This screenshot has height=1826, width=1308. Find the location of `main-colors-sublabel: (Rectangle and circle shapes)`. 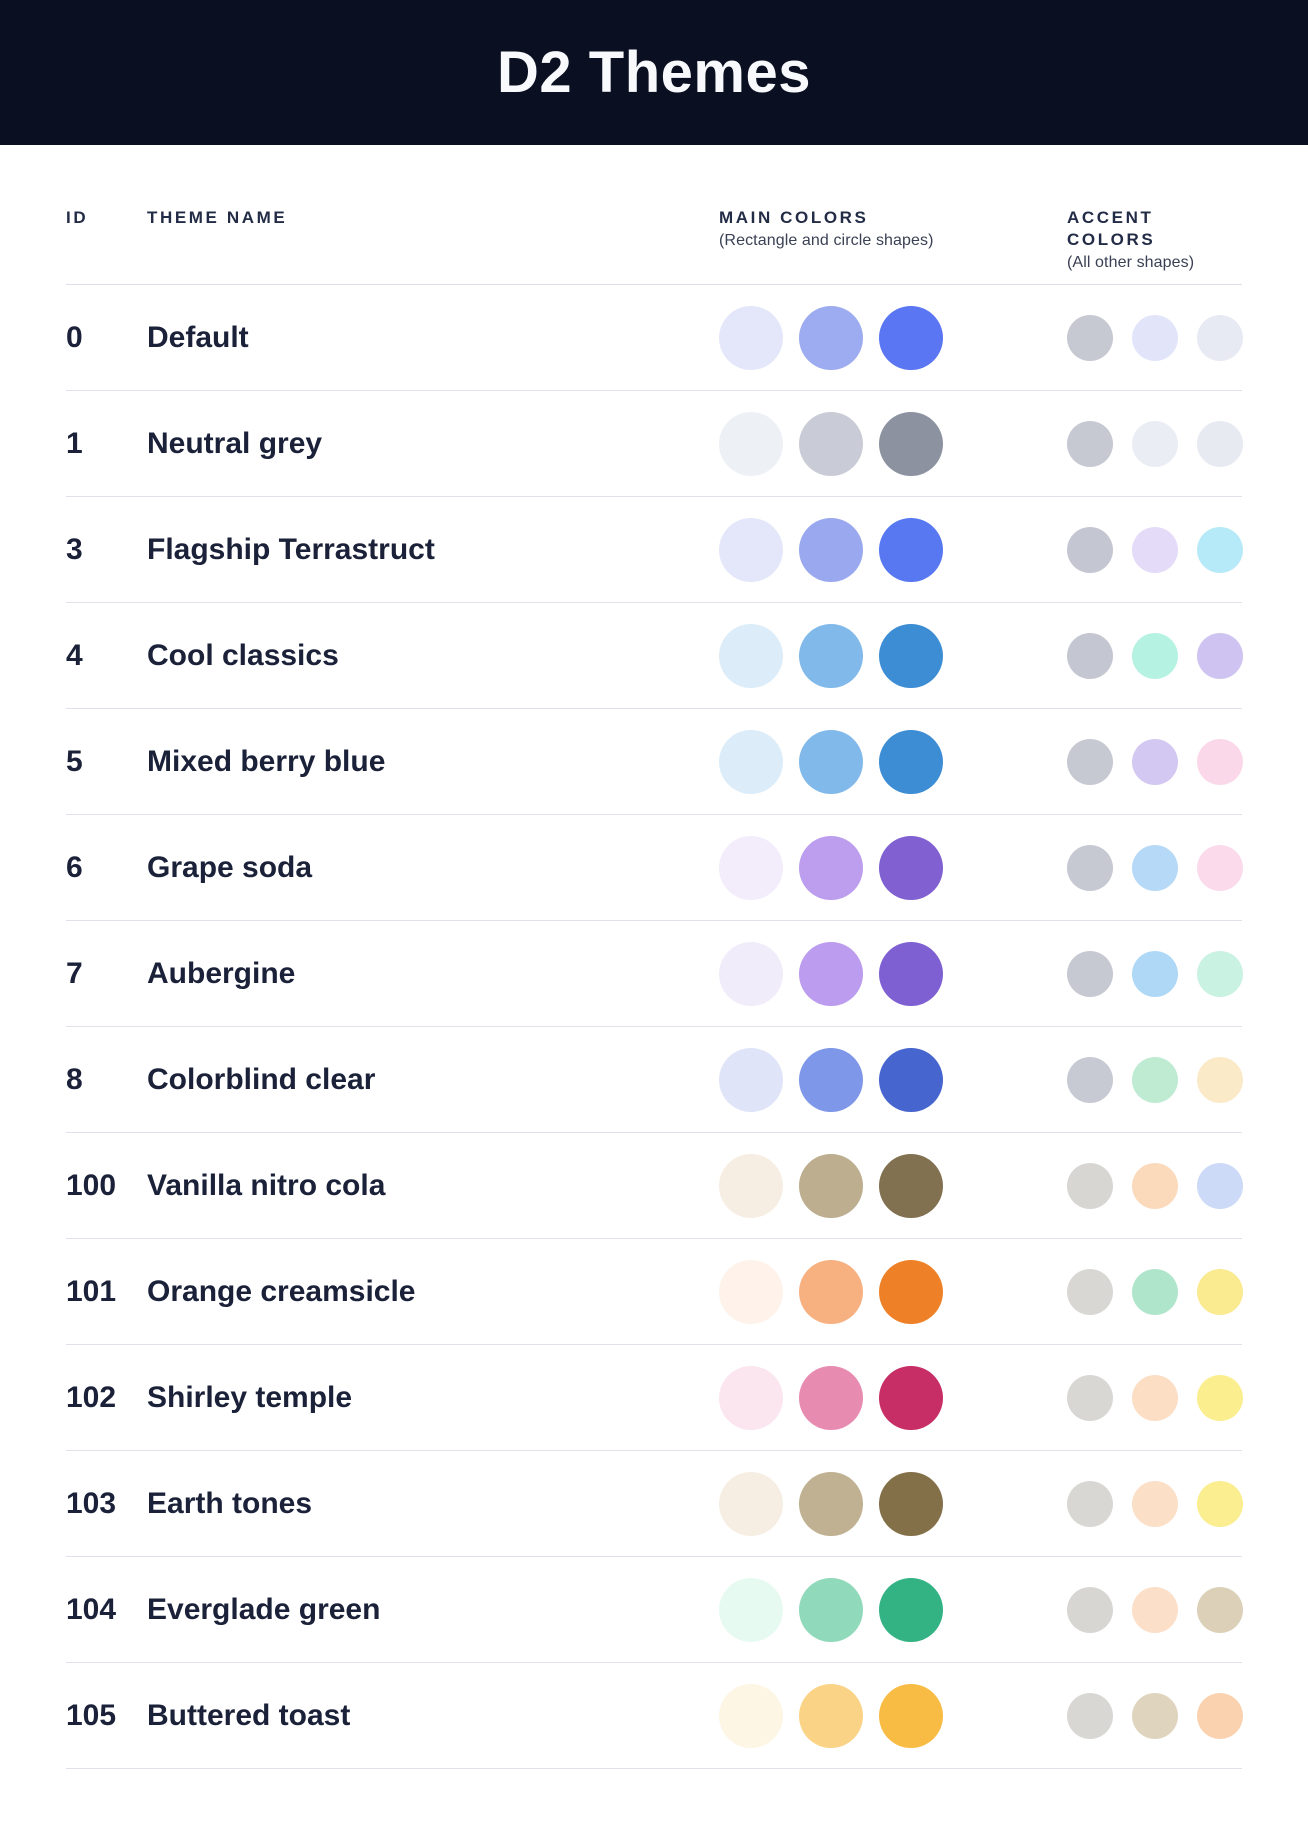

main-colors-sublabel: (Rectangle and circle shapes) is located at coordinates (826, 240).